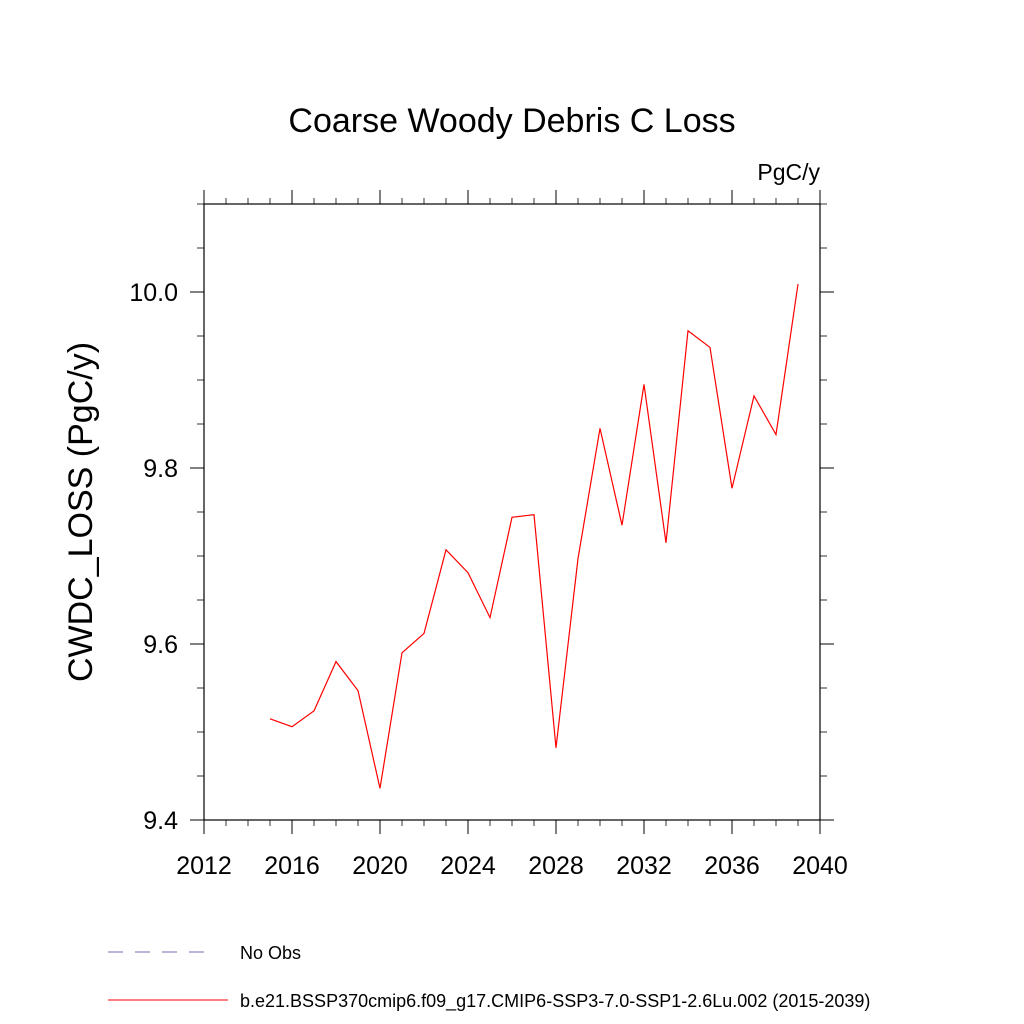  What do you see at coordinates (788, 172) in the screenshot?
I see `units-label: PgC/y` at bounding box center [788, 172].